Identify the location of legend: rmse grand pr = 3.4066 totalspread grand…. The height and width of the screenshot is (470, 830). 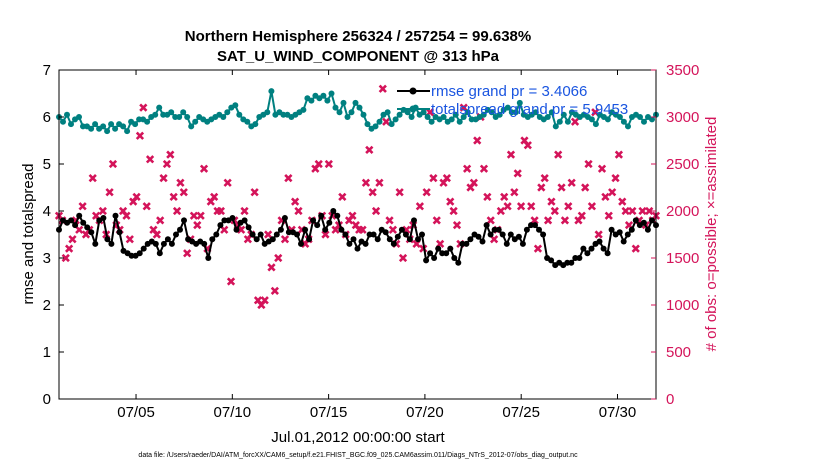
(512, 100).